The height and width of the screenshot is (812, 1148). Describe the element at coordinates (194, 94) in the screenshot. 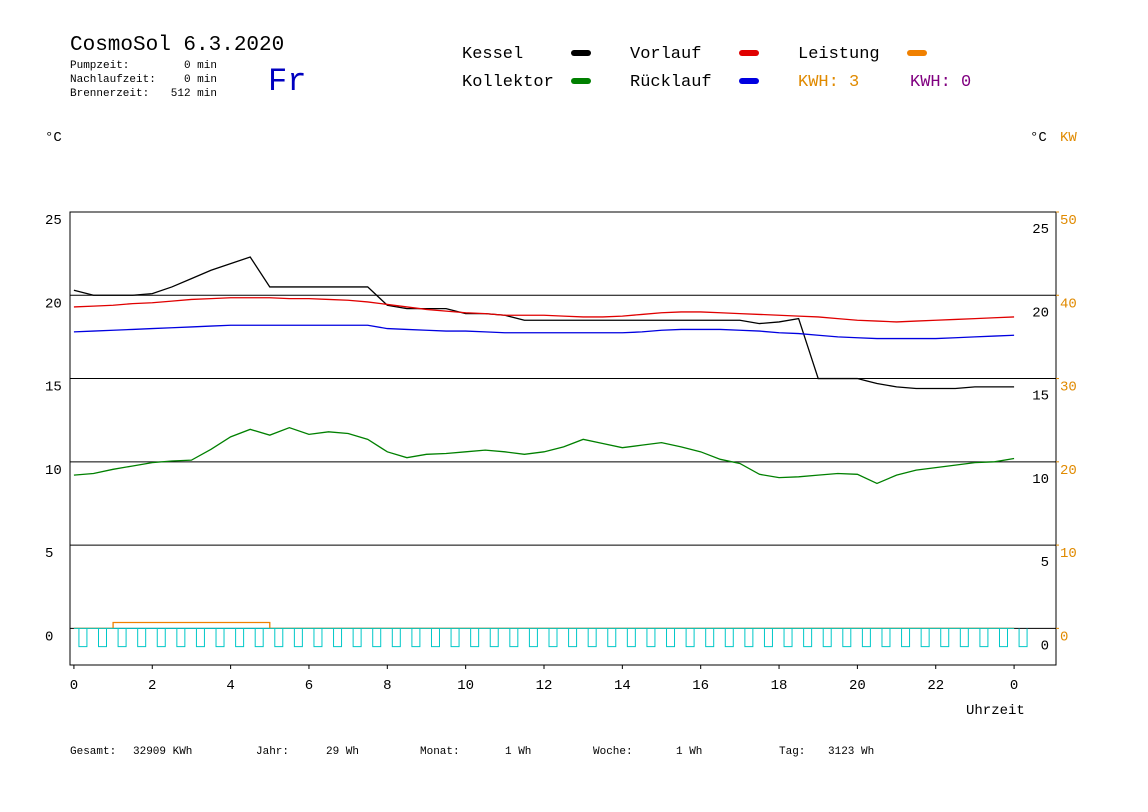

I see `info-value: 512 min` at that location.